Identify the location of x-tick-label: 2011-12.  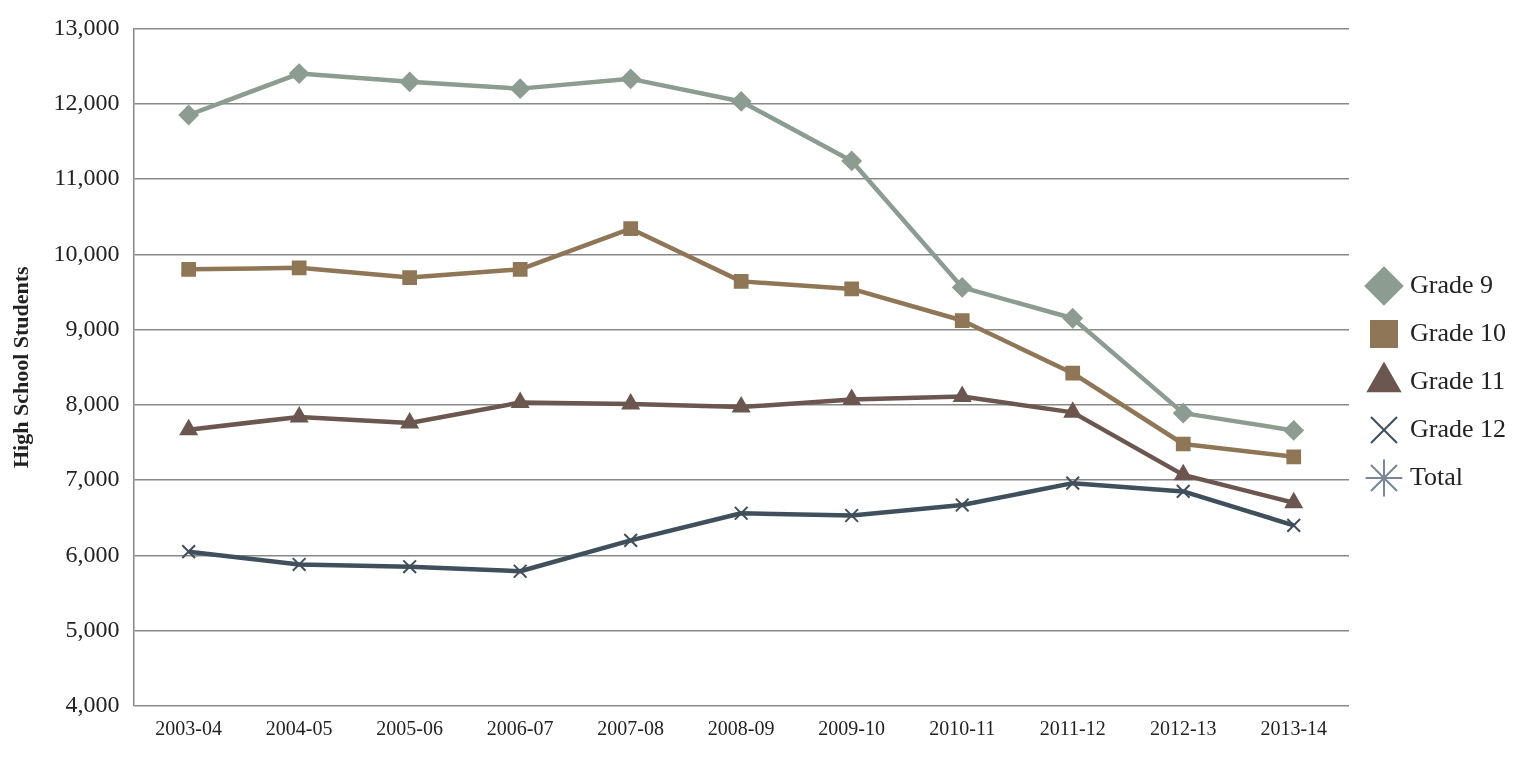
(1072, 728).